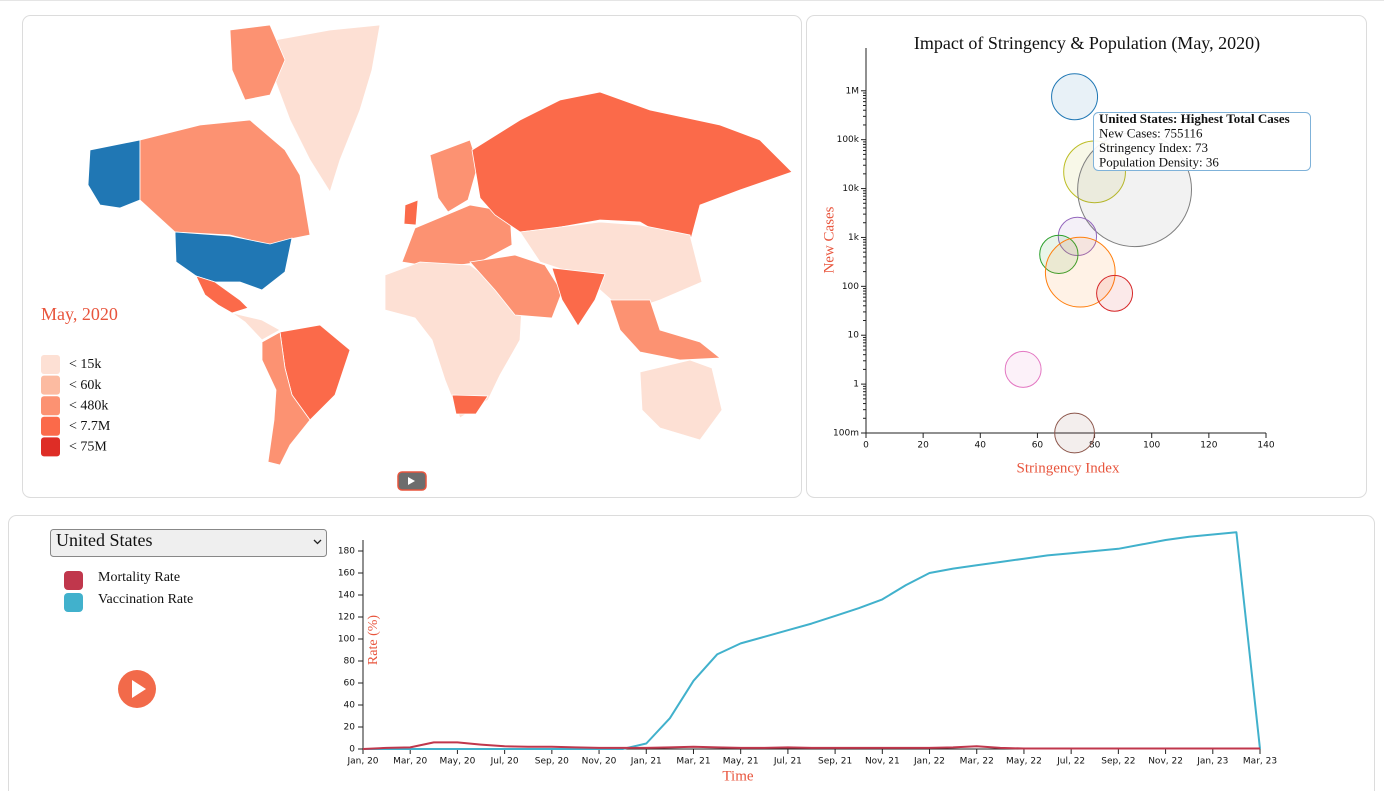  Describe the element at coordinates (410, 762) in the screenshot. I see `x-tick-label: Mar, 20` at that location.